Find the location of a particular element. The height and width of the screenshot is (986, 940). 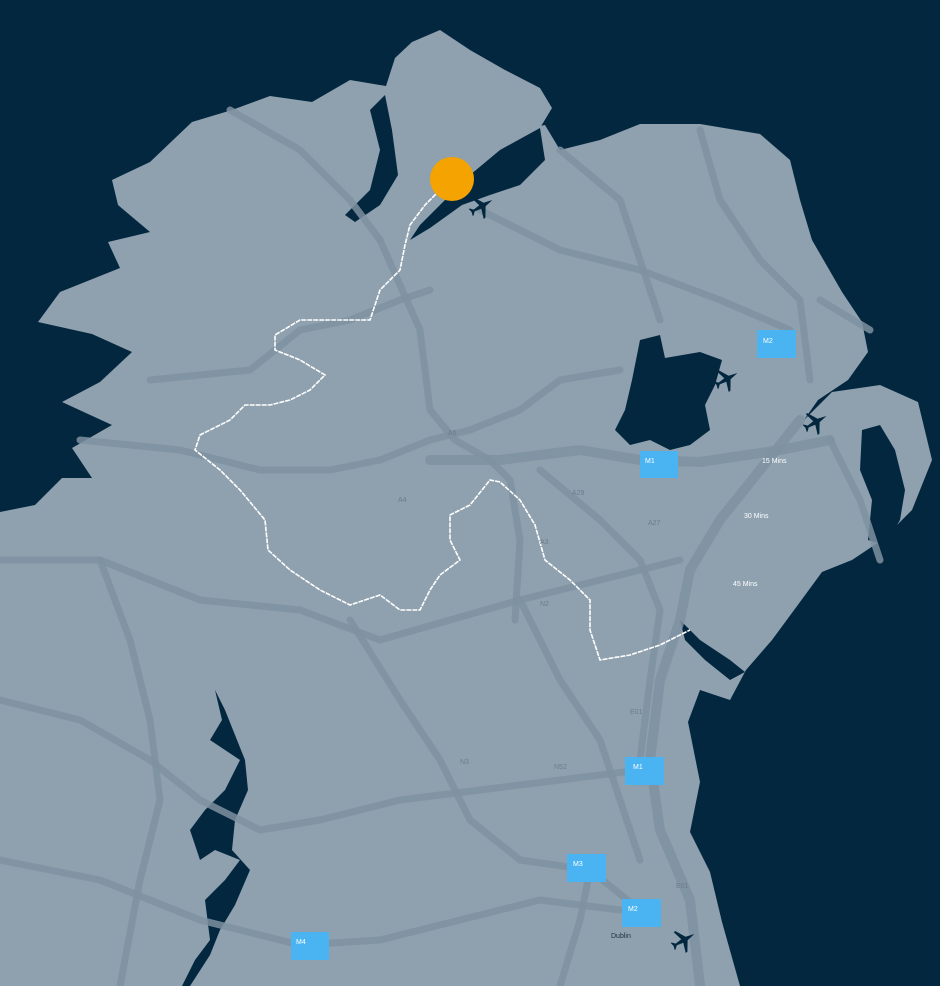

strangford-lough is located at coordinates (882, 485).